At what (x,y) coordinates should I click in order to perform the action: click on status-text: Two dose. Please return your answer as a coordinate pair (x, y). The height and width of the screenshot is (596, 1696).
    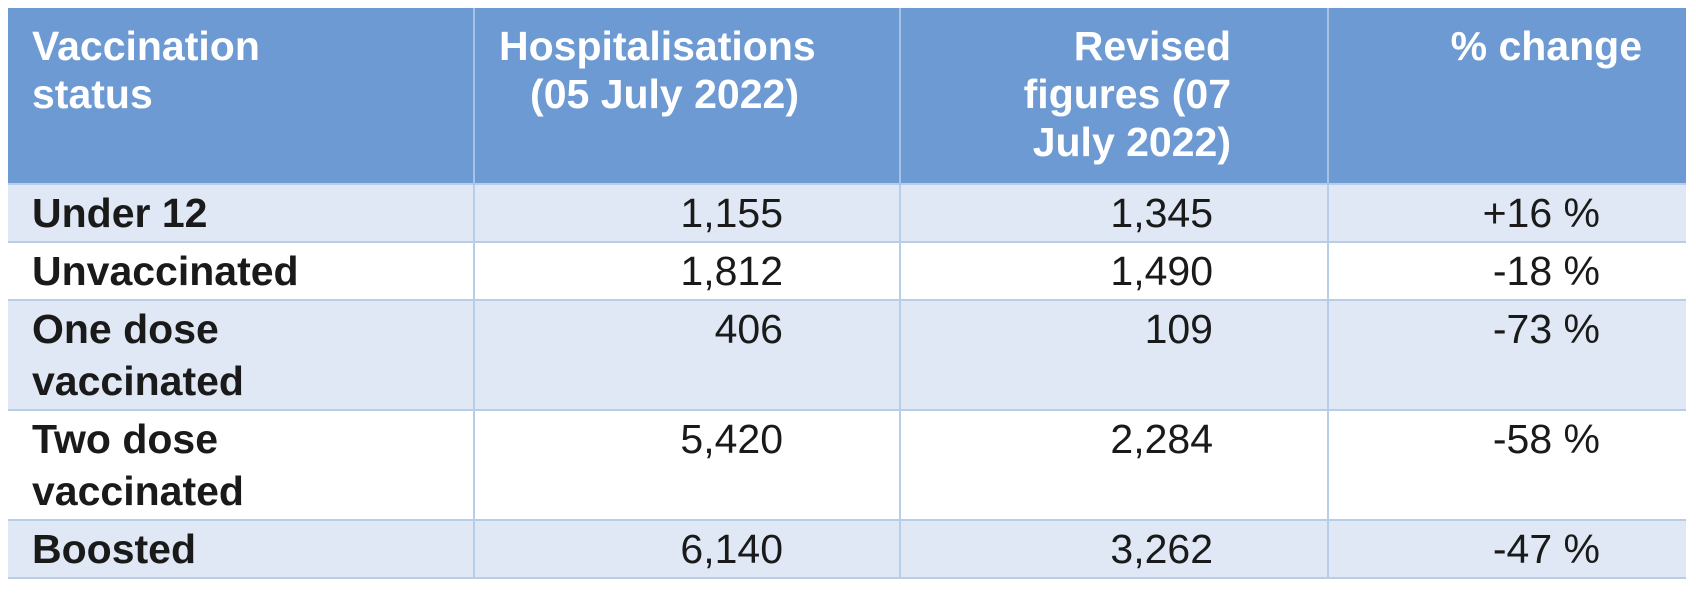
    Looking at the image, I should click on (125, 439).